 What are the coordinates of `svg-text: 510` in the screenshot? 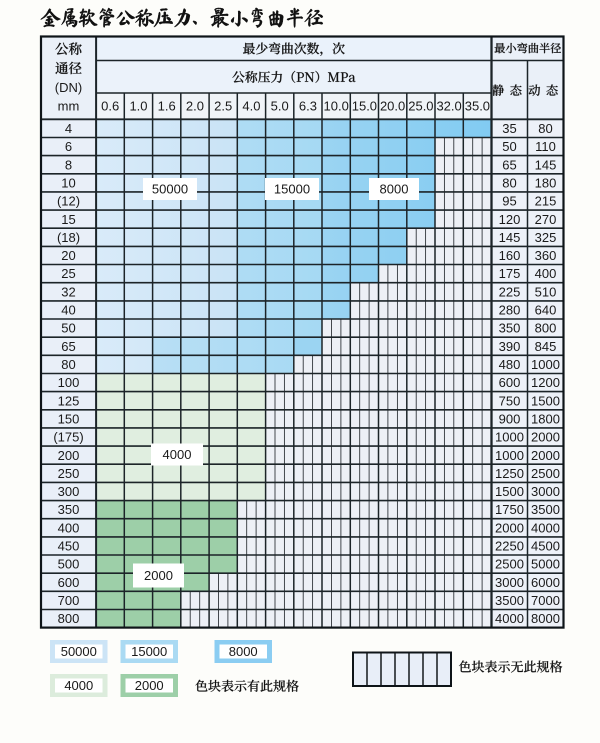 It's located at (546, 291).